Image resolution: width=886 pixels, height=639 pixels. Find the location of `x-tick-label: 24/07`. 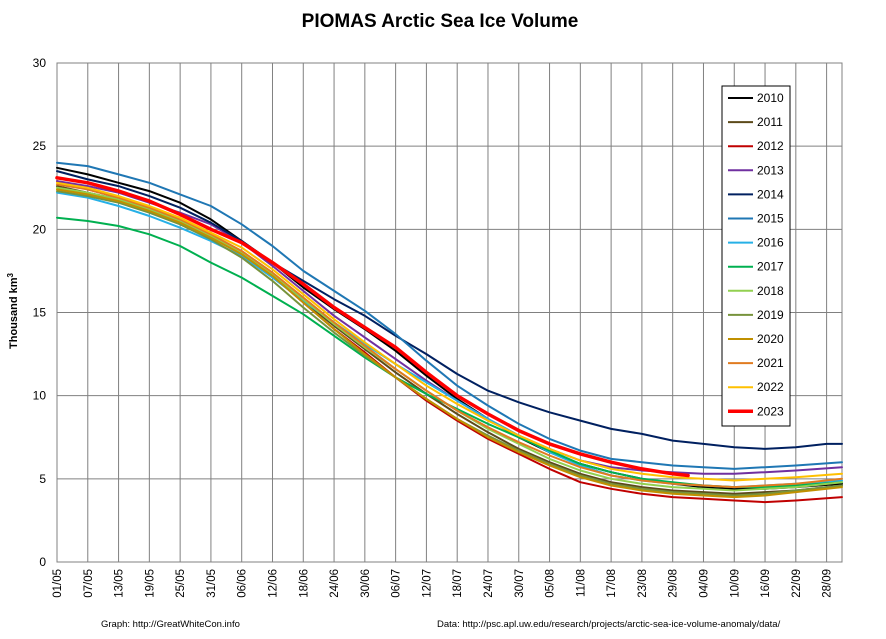

x-tick-label: 24/07 is located at coordinates (489, 583).